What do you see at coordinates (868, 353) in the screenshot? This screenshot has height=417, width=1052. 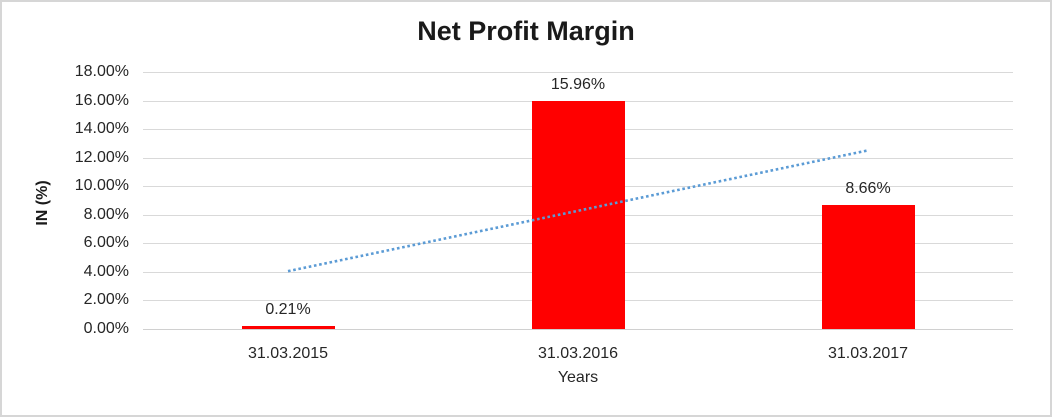 I see `x-tick-label: 31.03.2017` at bounding box center [868, 353].